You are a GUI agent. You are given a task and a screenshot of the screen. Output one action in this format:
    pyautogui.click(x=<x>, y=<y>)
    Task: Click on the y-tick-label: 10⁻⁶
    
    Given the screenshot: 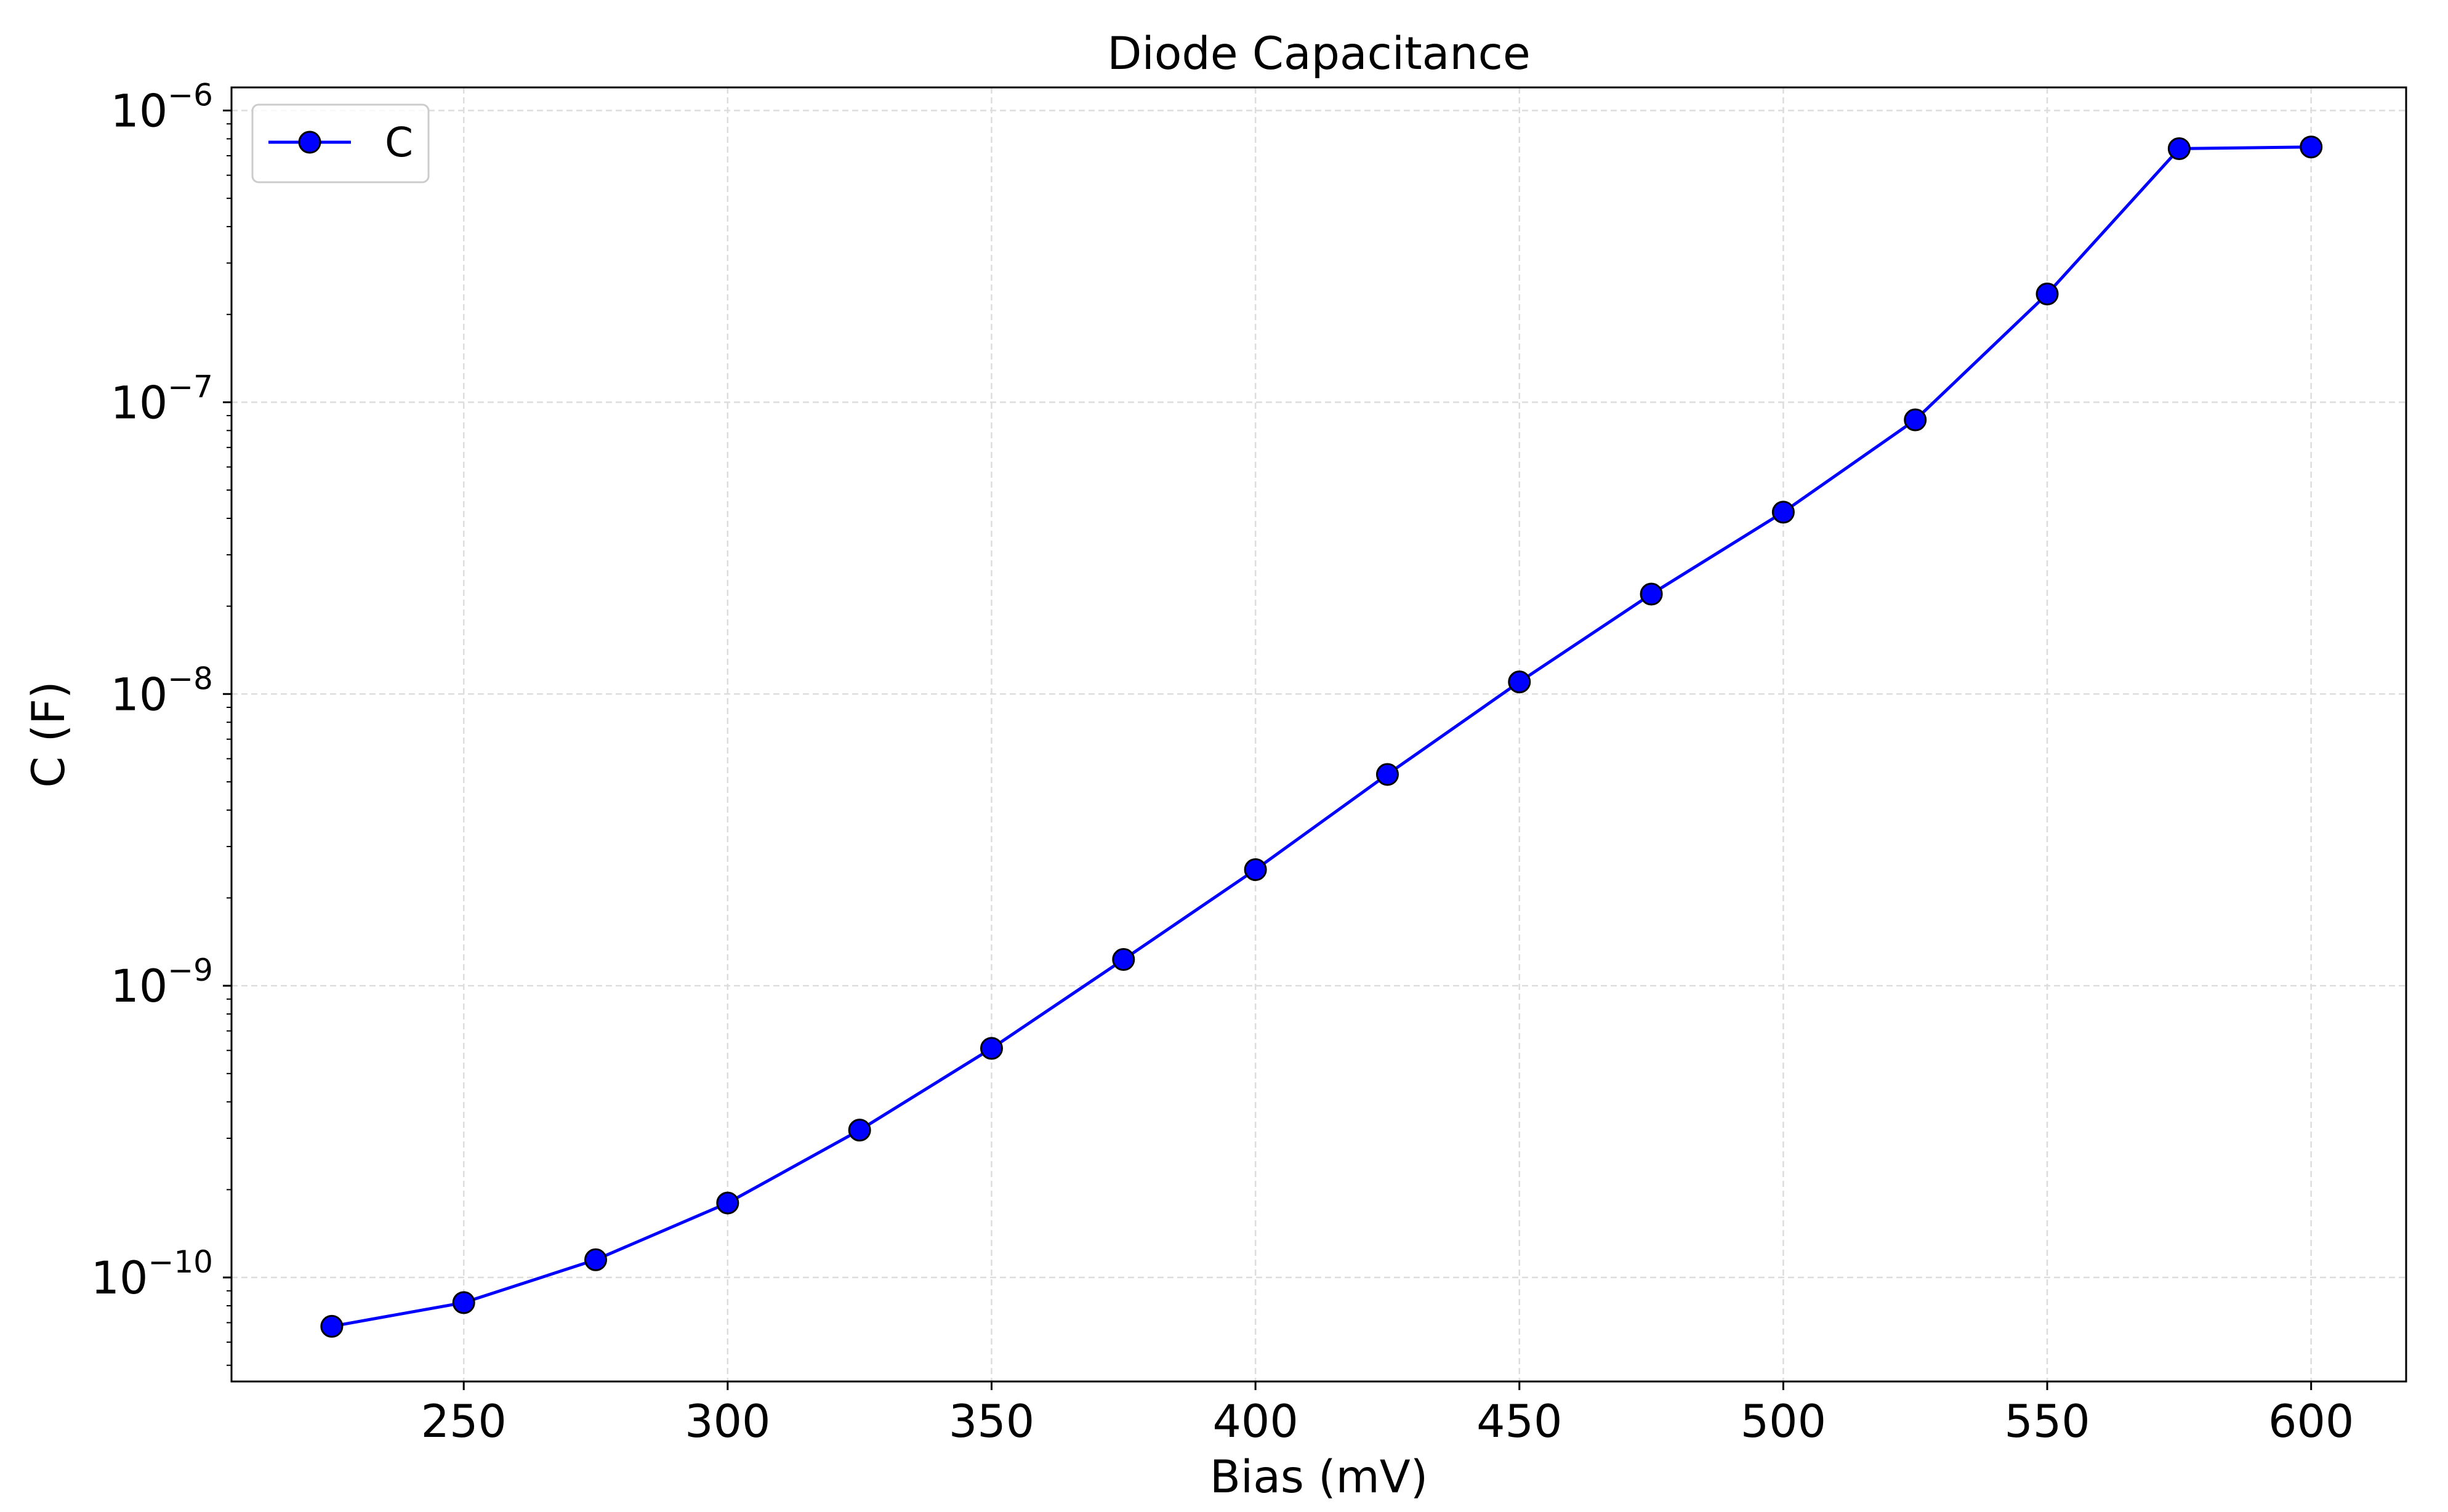 What is the action you would take?
    pyautogui.click(x=161, y=108)
    